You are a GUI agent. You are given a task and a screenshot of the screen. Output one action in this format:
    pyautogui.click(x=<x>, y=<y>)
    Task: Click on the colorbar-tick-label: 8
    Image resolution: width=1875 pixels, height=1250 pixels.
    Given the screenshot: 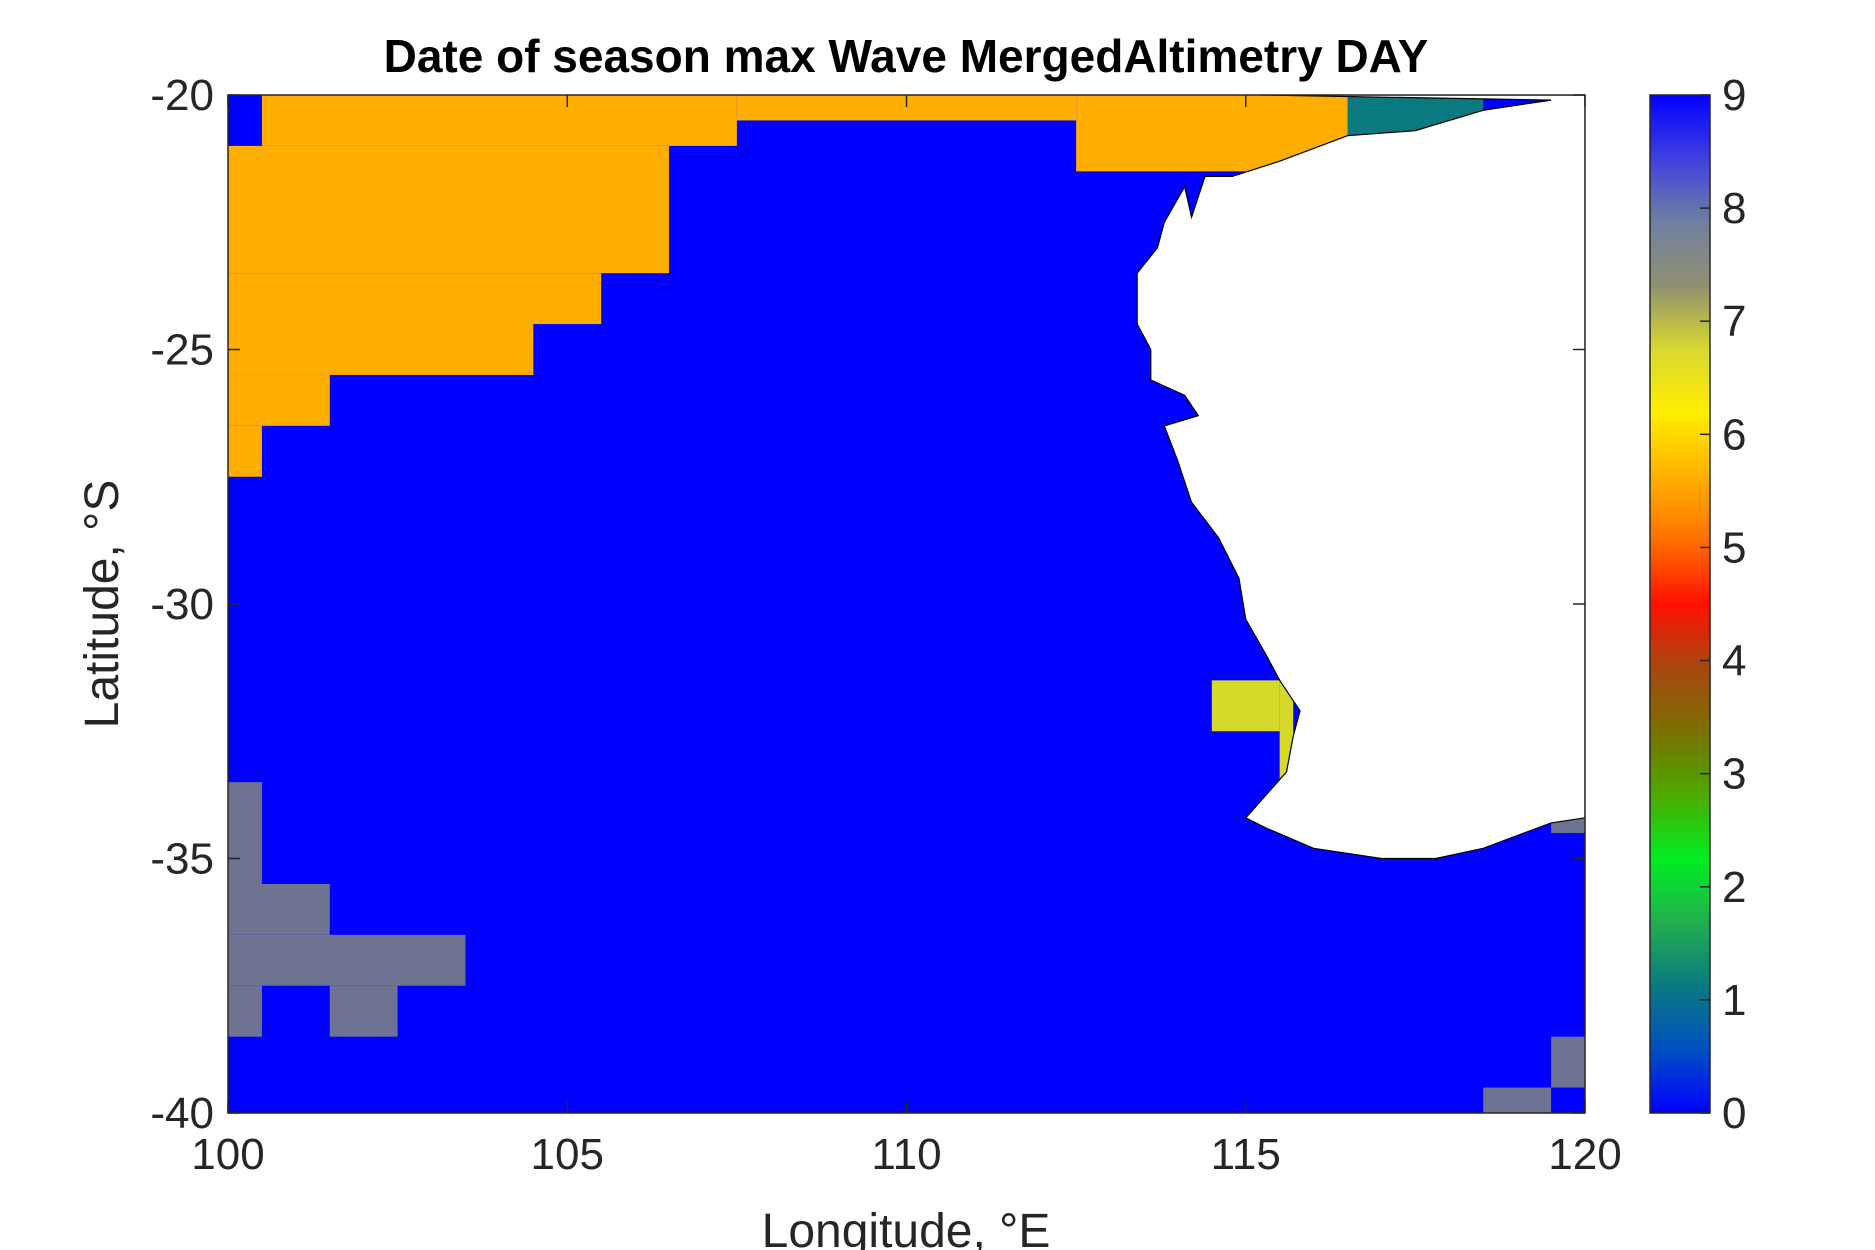 What is the action you would take?
    pyautogui.click(x=1734, y=208)
    